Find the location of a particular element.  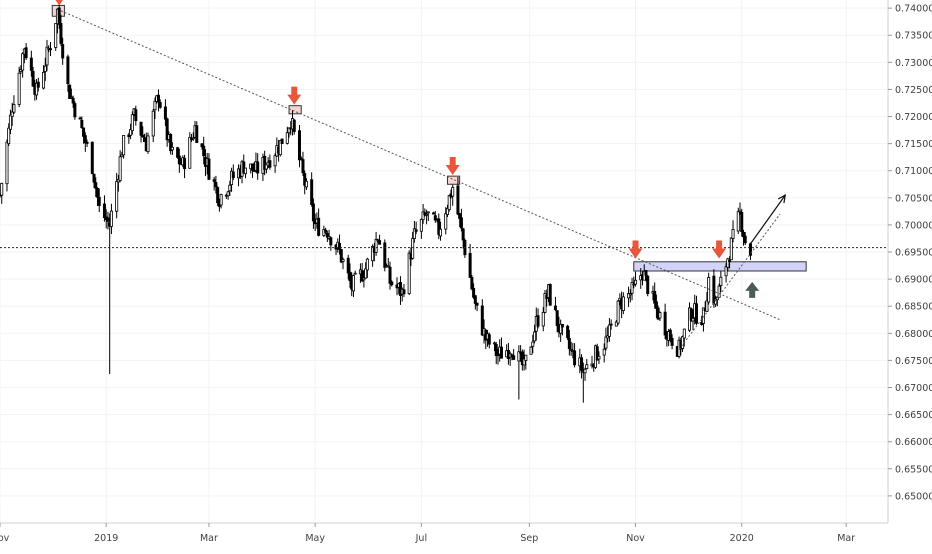

y-tick-label: 0.68500 is located at coordinates (913, 307).